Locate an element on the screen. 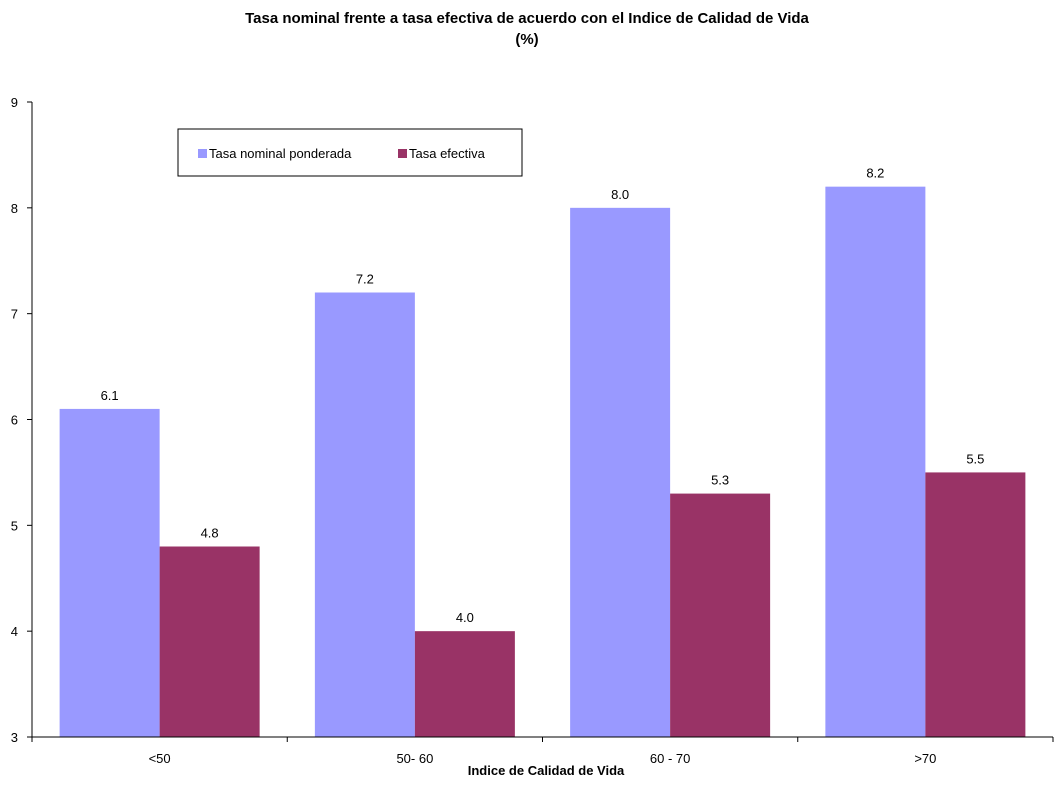 This screenshot has width=1054, height=788. x-tick-label: 60 - 70 is located at coordinates (670, 758).